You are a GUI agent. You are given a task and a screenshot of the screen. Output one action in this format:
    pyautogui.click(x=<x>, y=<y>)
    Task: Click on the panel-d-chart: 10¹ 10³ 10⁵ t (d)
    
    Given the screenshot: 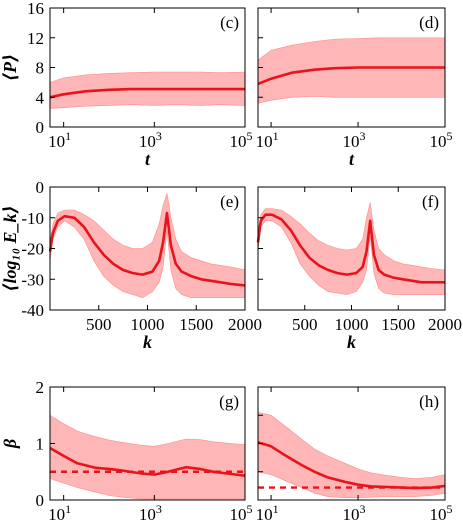 What is the action you would take?
    pyautogui.click(x=354, y=88)
    